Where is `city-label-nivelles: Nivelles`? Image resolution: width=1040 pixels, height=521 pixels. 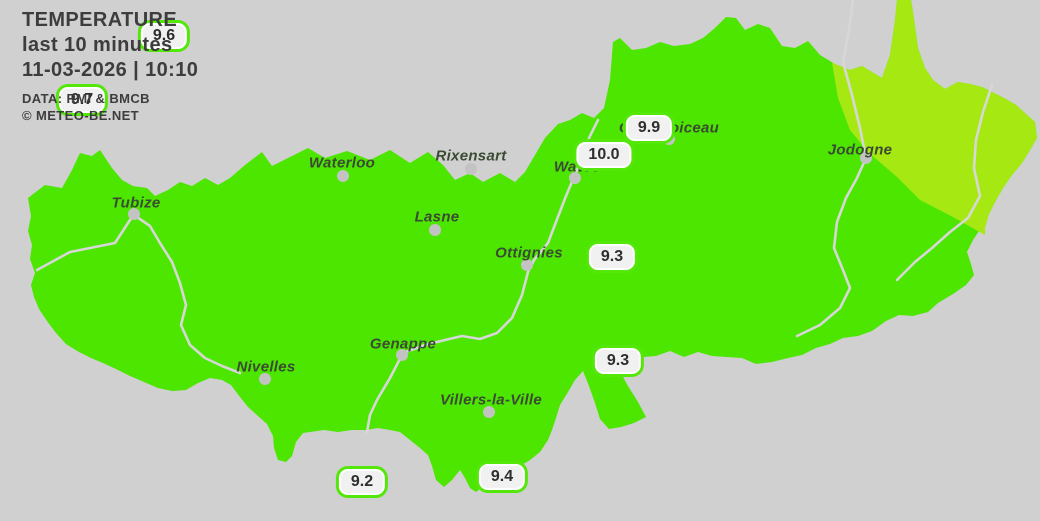
city-label-nivelles: Nivelles is located at coordinates (266, 367).